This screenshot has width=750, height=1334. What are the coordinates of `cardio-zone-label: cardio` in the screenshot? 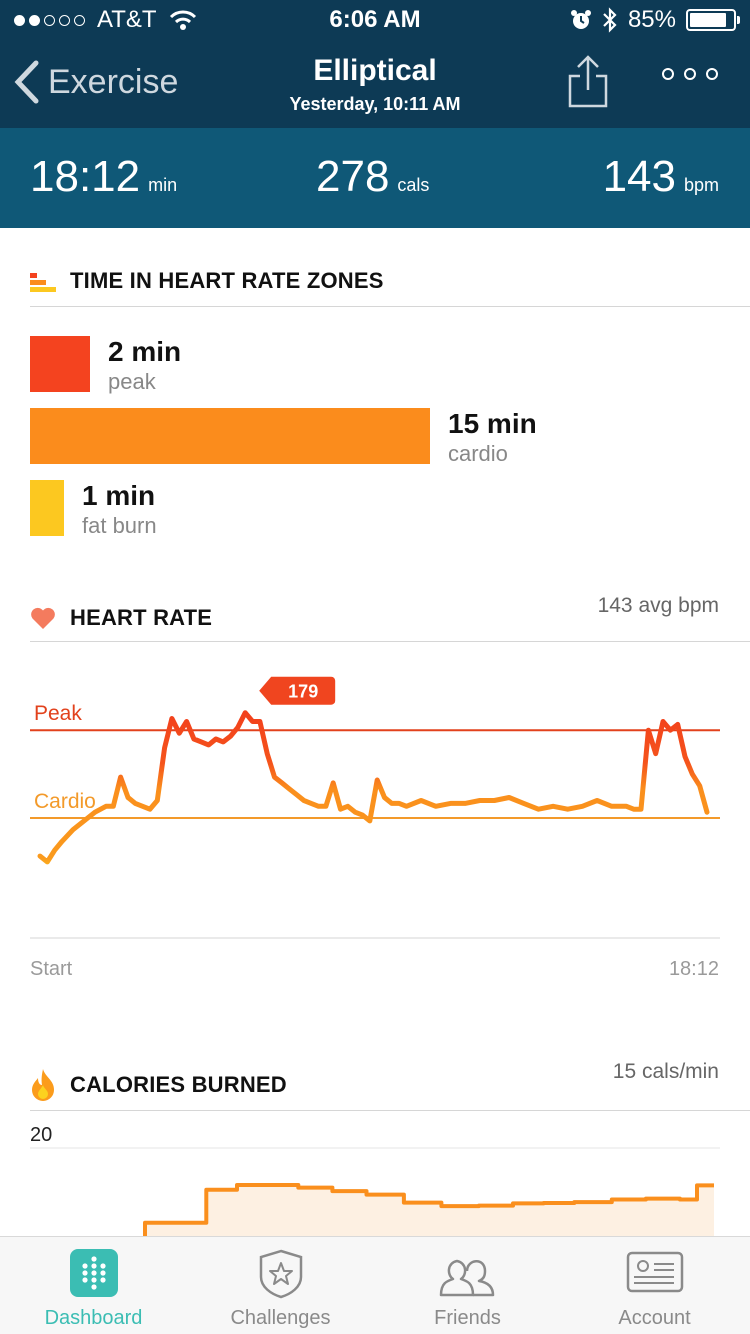 It's located at (478, 453).